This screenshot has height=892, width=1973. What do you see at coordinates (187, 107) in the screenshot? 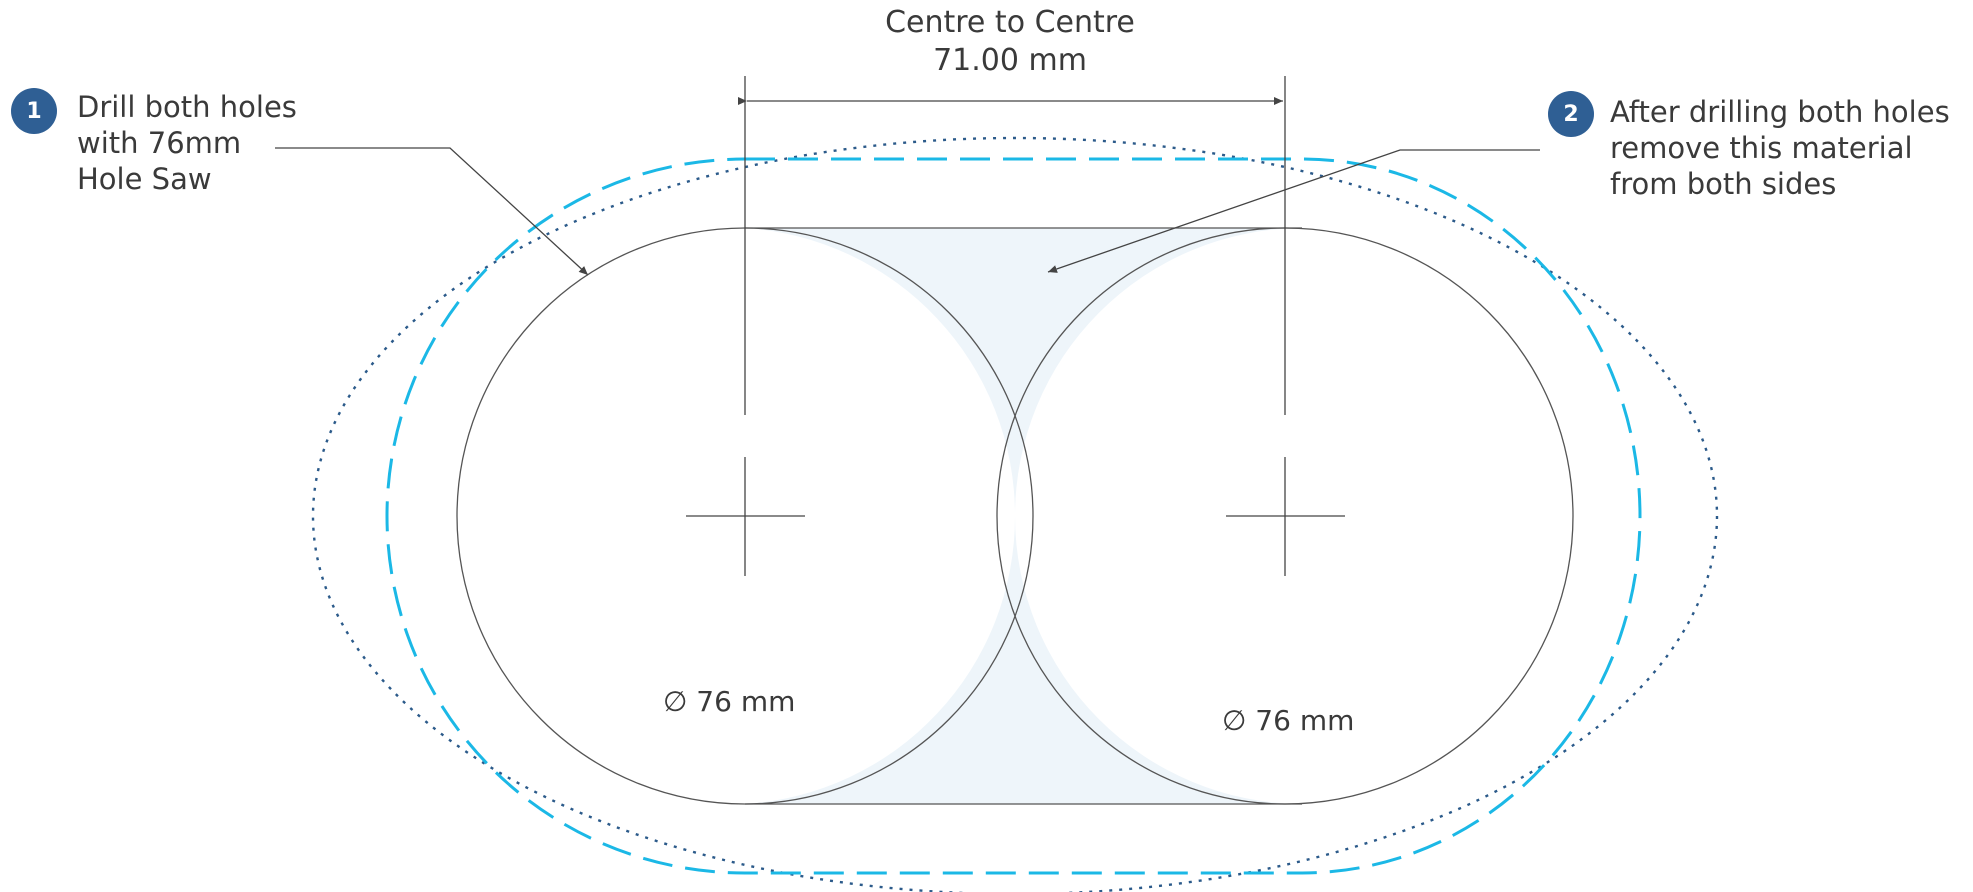
I see `step-1-line-1: Drill both holes` at bounding box center [187, 107].